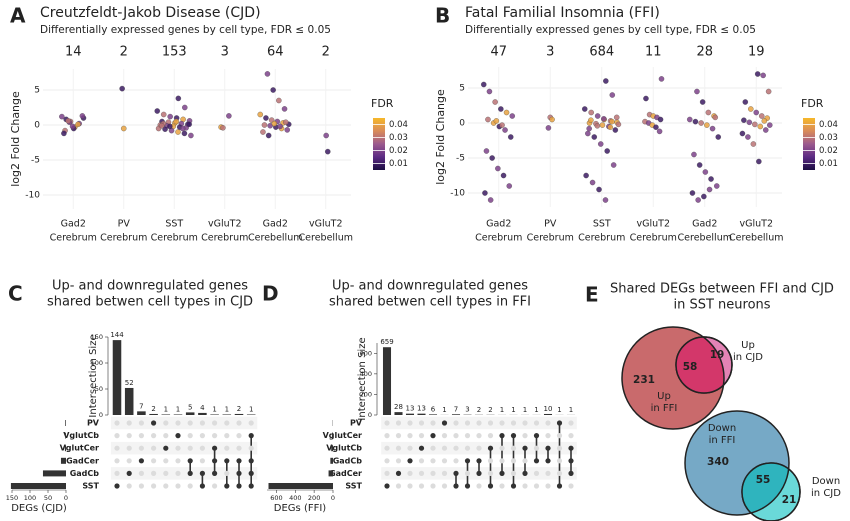 The width and height of the screenshot is (850, 521). Describe the element at coordinates (141, 406) in the screenshot. I see `bar-label: 7` at that location.